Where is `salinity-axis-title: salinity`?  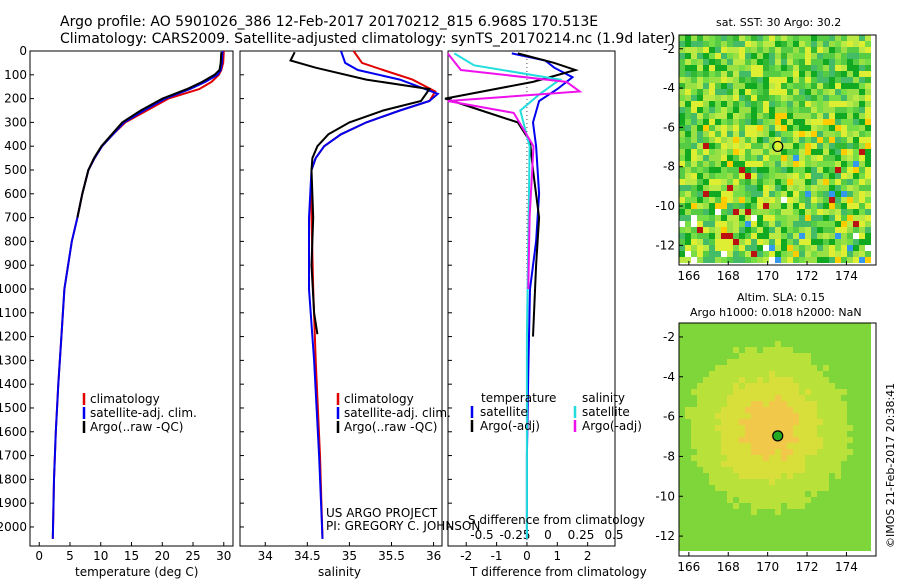
salinity-axis-title: salinity is located at coordinates (339, 572).